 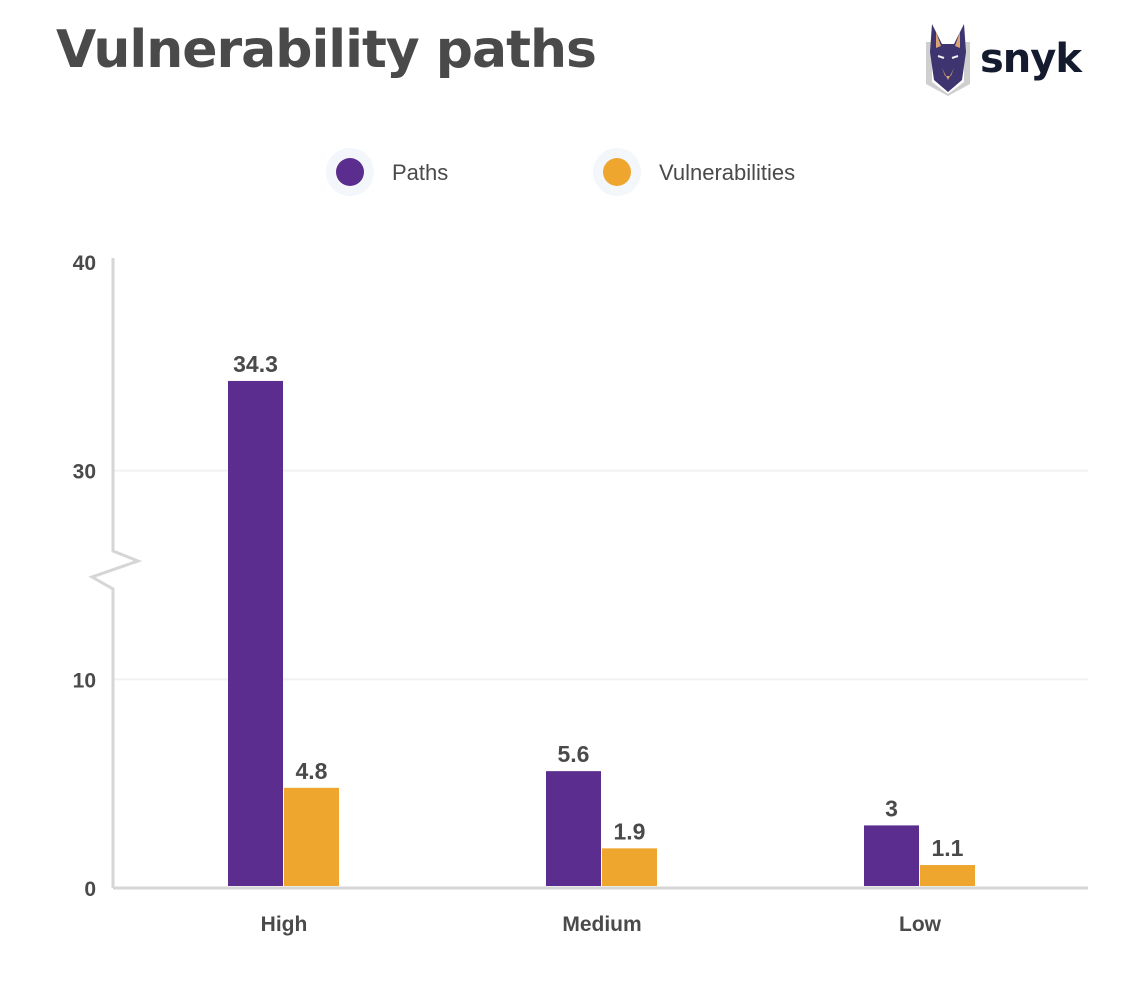 What do you see at coordinates (312, 771) in the screenshot?
I see `data-label: 4.8` at bounding box center [312, 771].